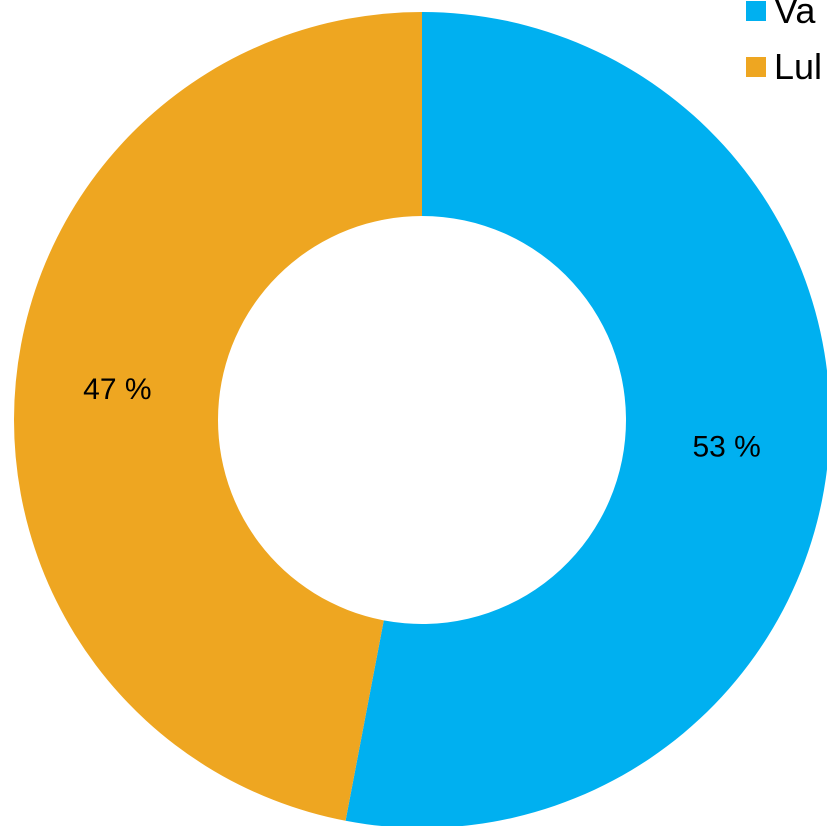 The image size is (827, 826). What do you see at coordinates (117, 389) in the screenshot?
I see `slice-label-lul: 47 %` at bounding box center [117, 389].